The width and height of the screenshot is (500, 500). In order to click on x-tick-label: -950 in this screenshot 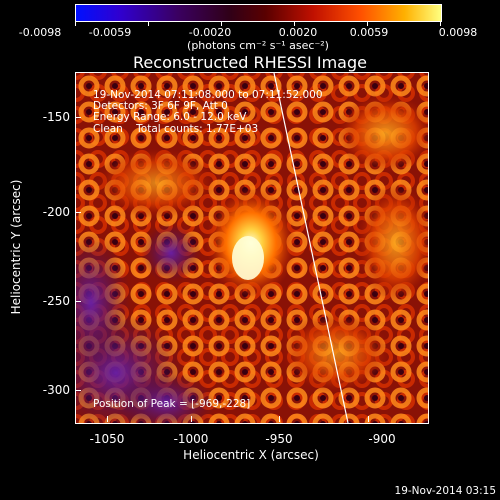, I will do `click(279, 439)`.